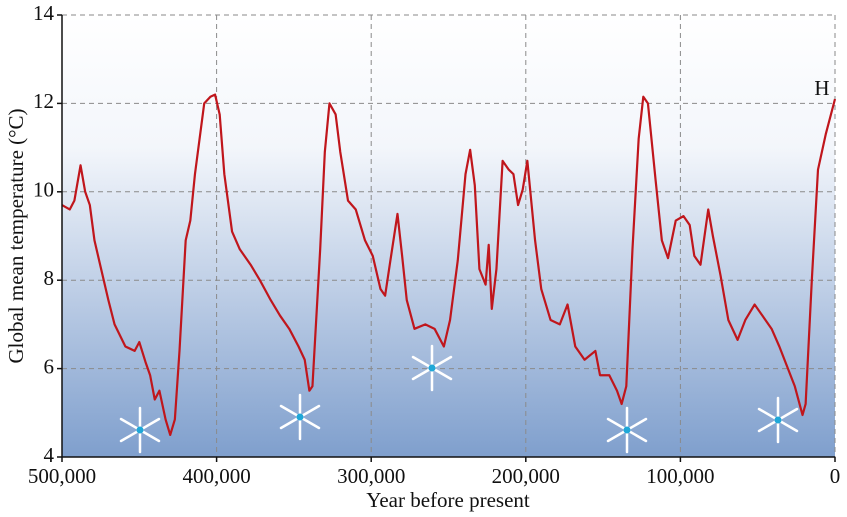 Image resolution: width=847 pixels, height=517 pixels. Describe the element at coordinates (448, 500) in the screenshot. I see `x-axis-title: Year before present` at that location.